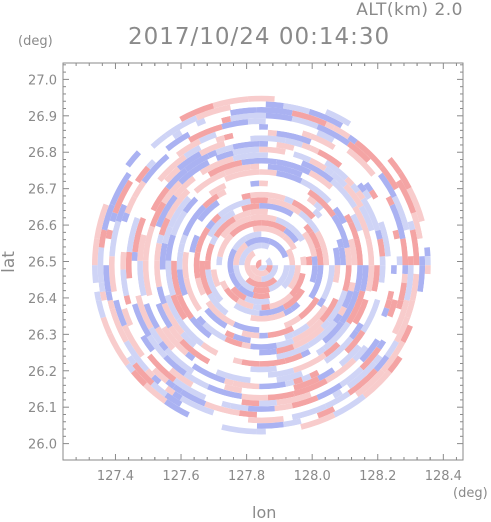 This screenshot has height=522, width=491. Describe the element at coordinates (470, 493) in the screenshot. I see `x-axis-unit: (deg)` at that location.